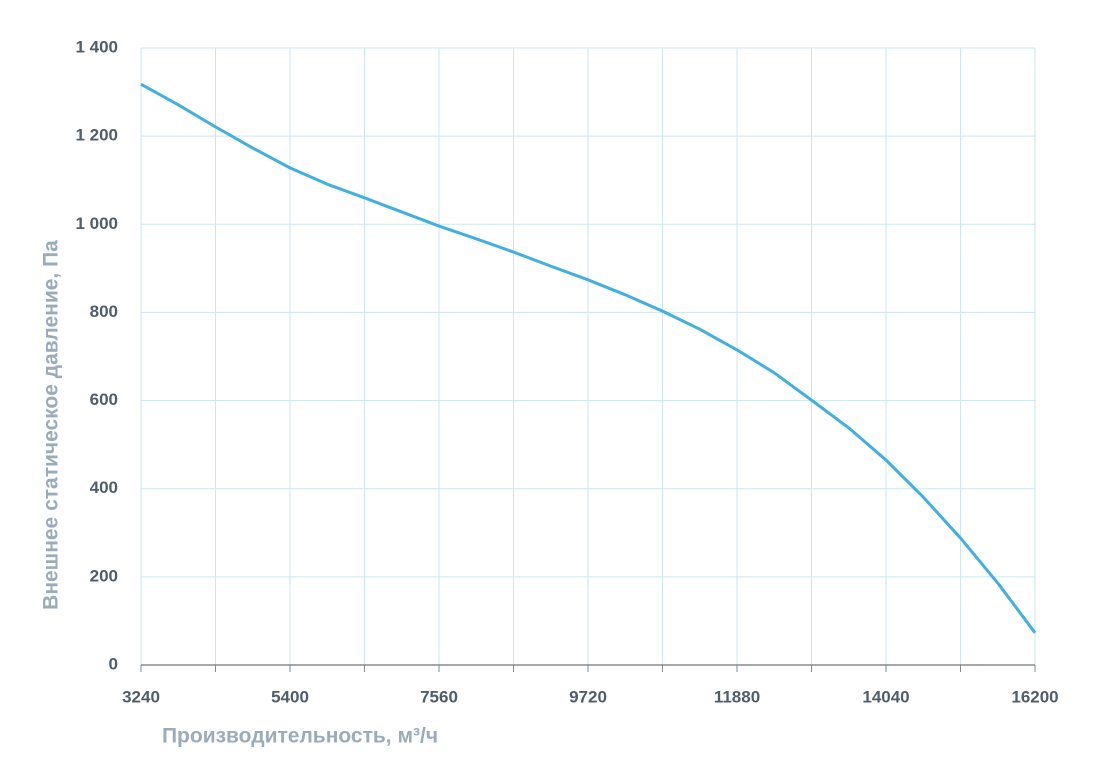 The height and width of the screenshot is (761, 1099). Describe the element at coordinates (737, 696) in the screenshot. I see `x-tick-label: 11880` at that location.